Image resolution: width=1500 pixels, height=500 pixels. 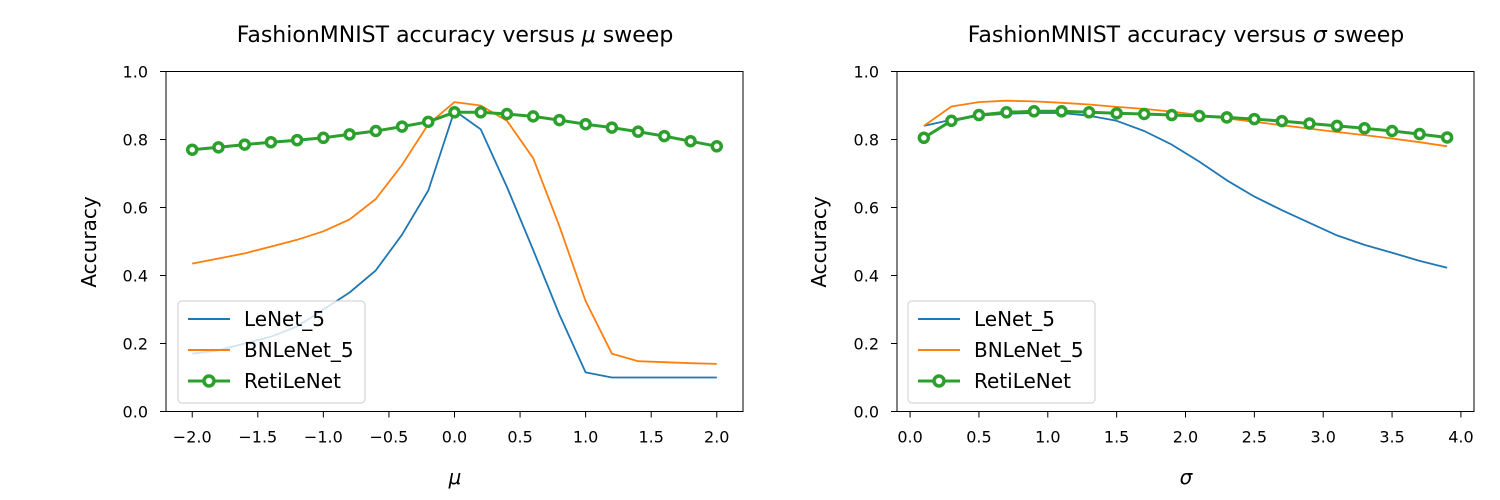 I want to click on x-axis-label: μ, so click(x=455, y=477).